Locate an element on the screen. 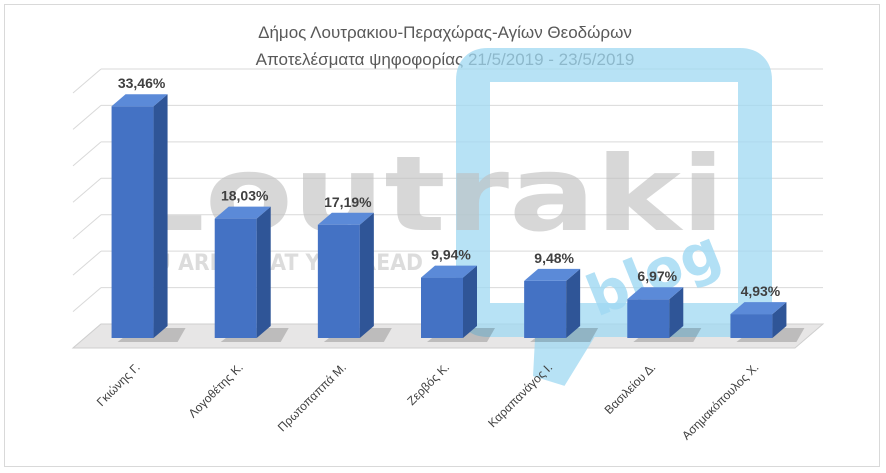 Image resolution: width=886 pixels, height=473 pixels. category-tick-label: Λογοθέτης Κ. is located at coordinates (216, 390).